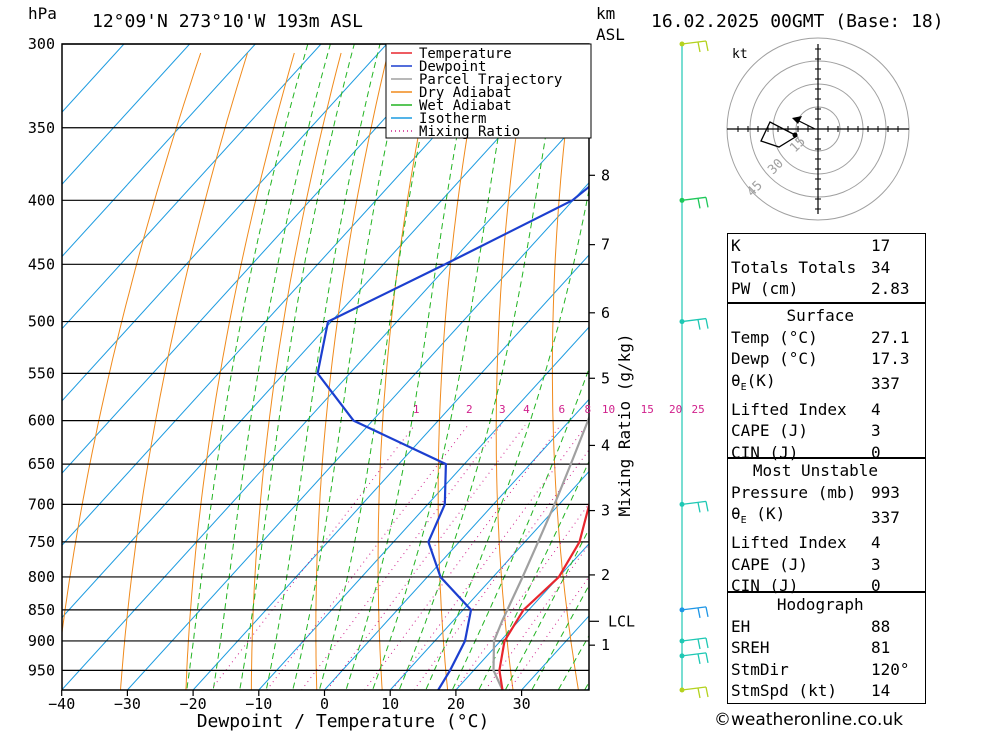 The image size is (1000, 733). I want to click on surface-cape-value: 3, so click(876, 431).